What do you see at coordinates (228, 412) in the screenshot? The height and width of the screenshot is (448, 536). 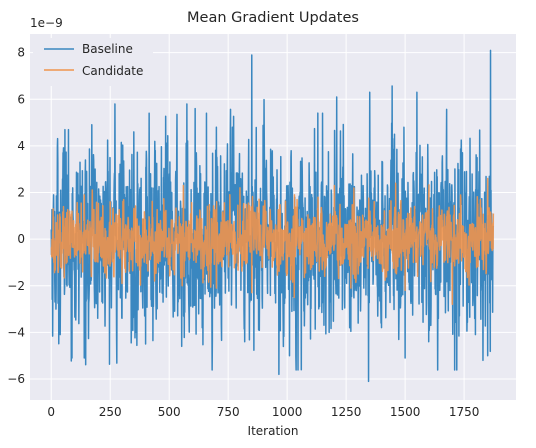 I see `x-tick-label: 750` at bounding box center [228, 412].